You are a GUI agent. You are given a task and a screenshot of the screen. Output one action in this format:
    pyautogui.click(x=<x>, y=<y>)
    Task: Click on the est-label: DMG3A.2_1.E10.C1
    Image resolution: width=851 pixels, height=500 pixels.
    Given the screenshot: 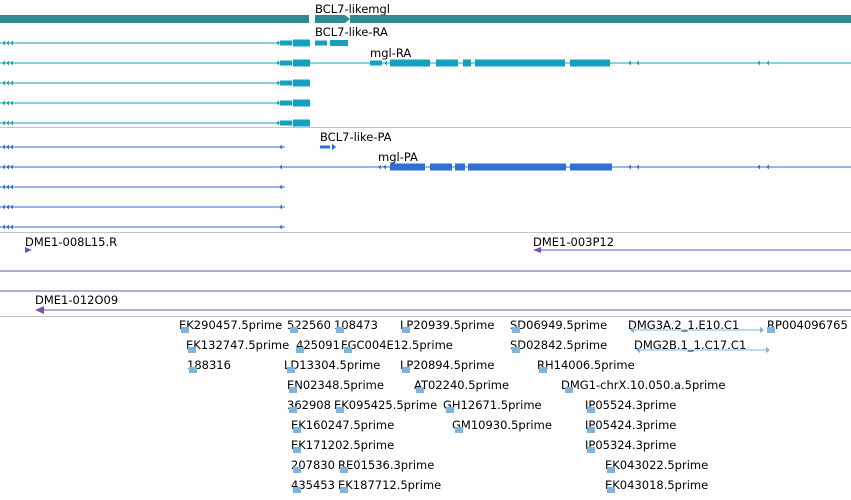 What is the action you would take?
    pyautogui.click(x=684, y=325)
    